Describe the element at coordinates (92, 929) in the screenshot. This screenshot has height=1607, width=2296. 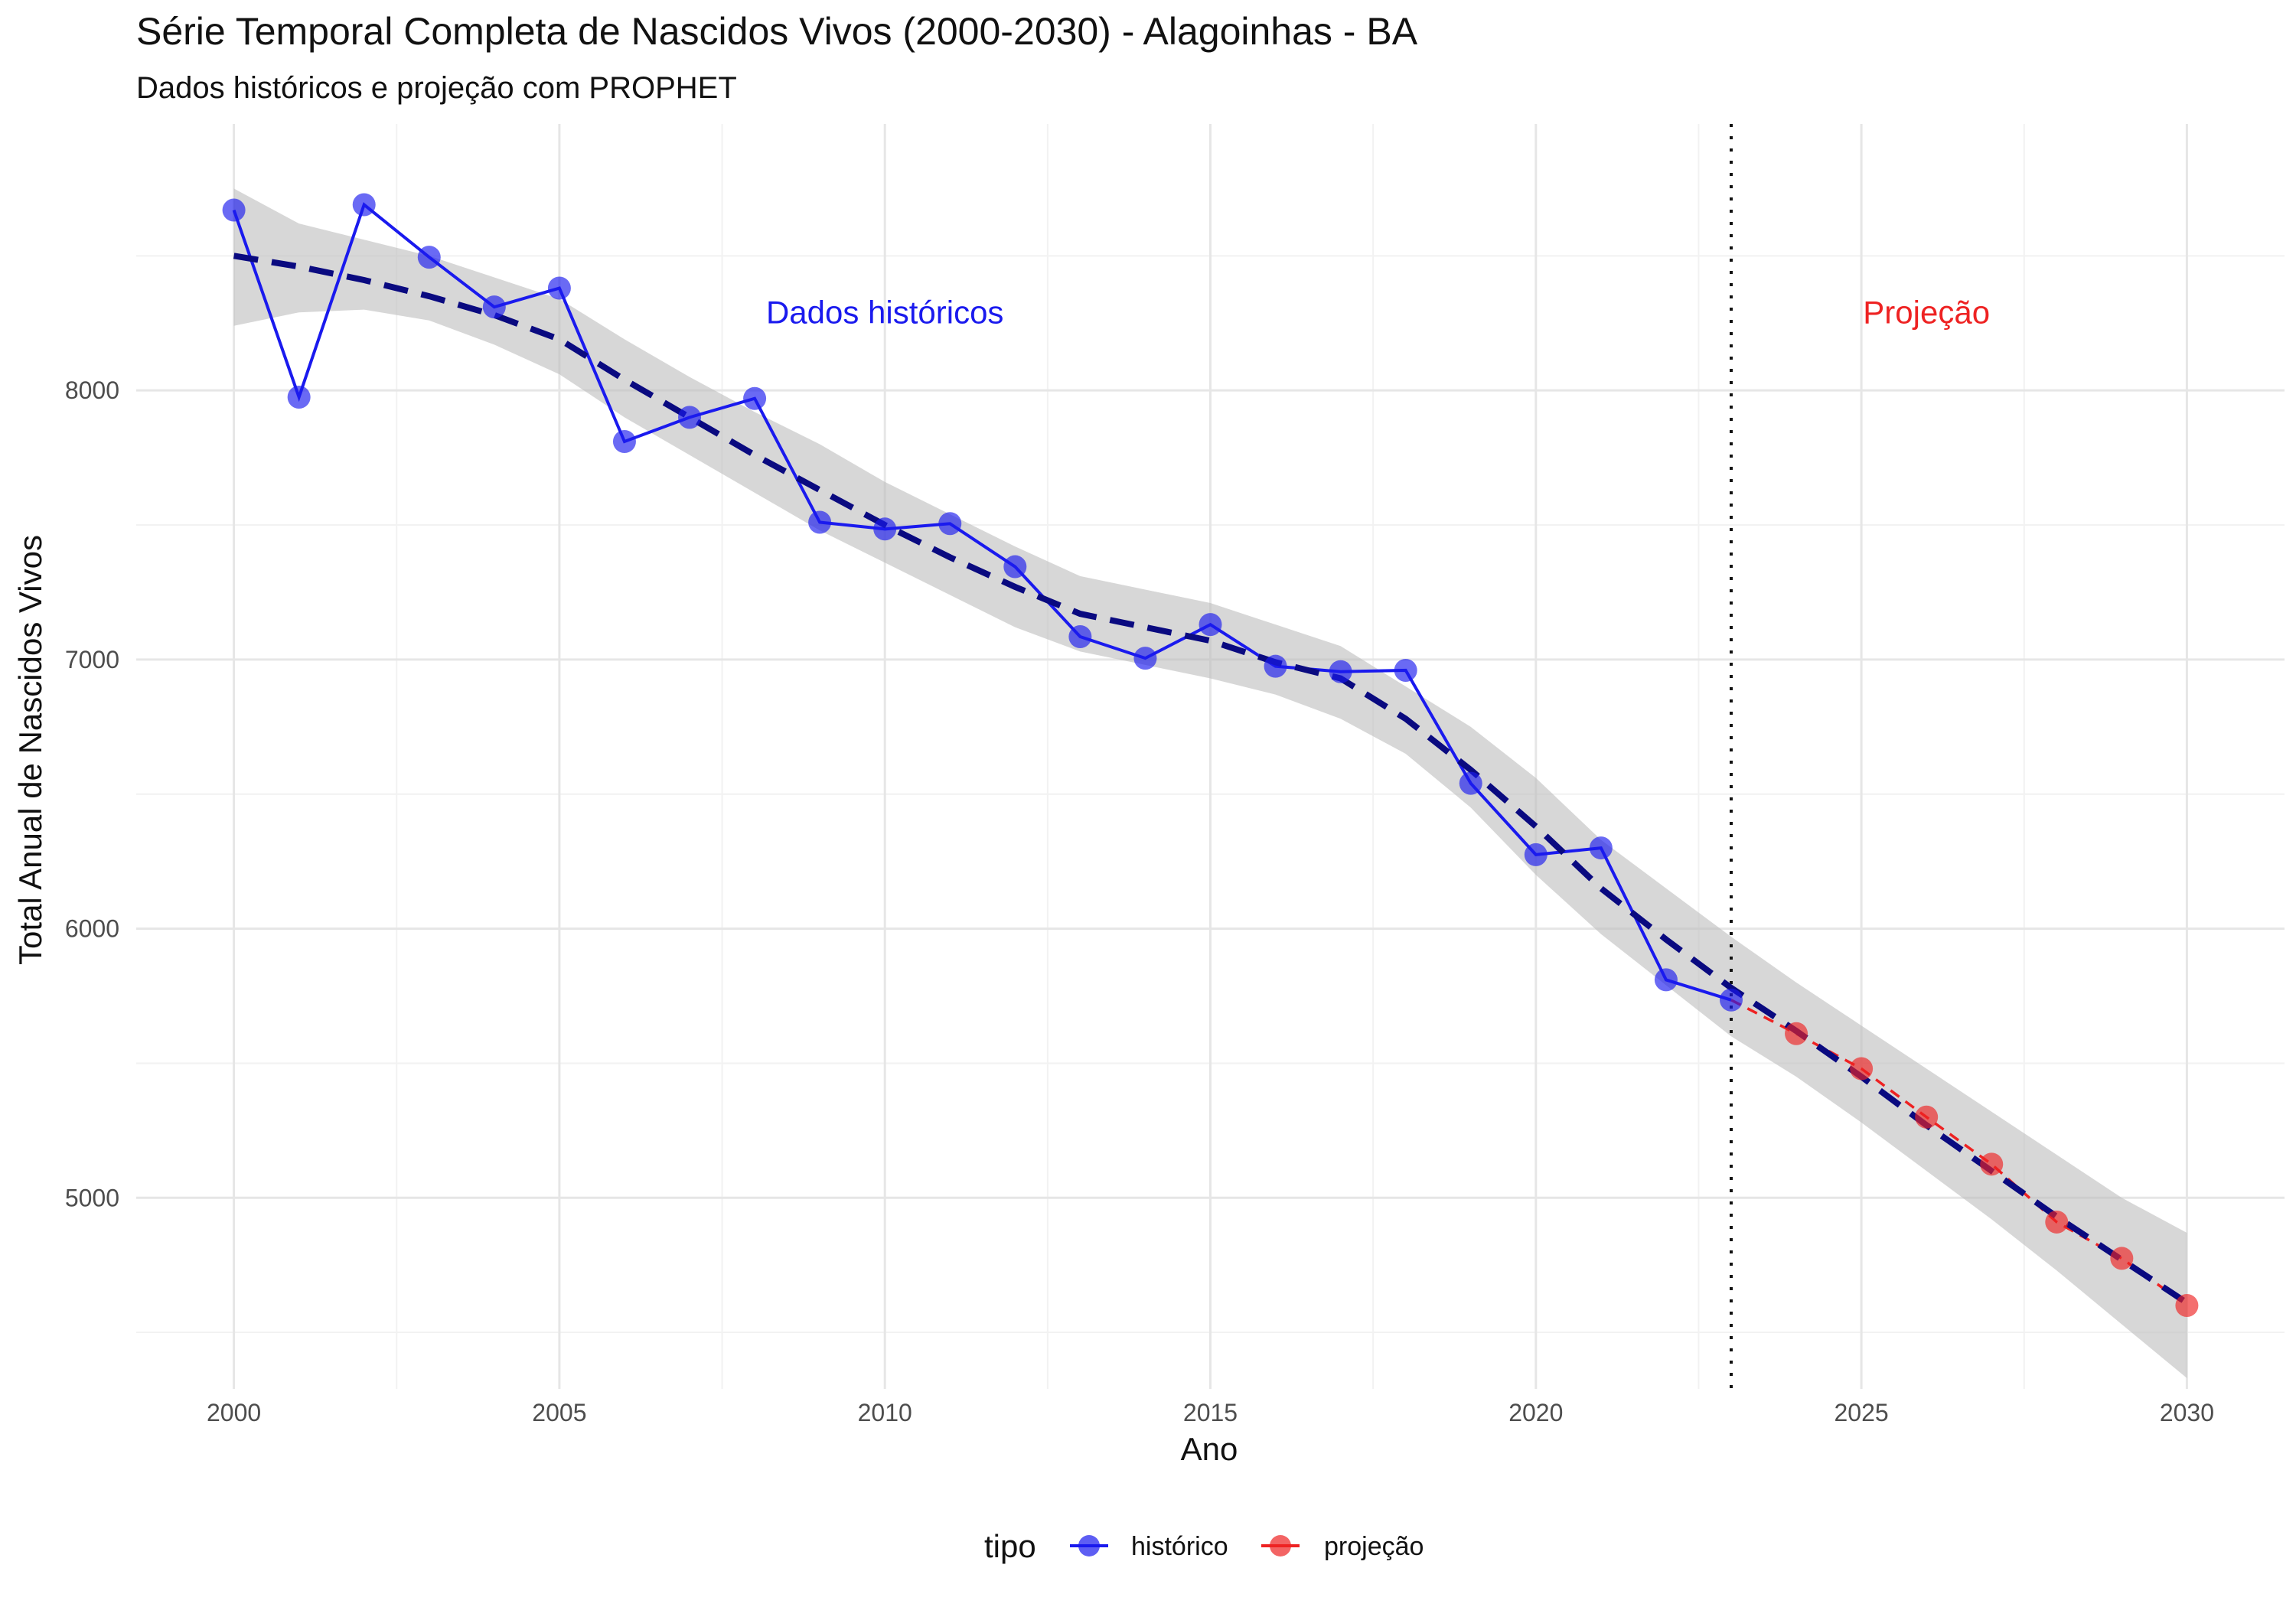
I see `y-tick-label: 6000` at that location.